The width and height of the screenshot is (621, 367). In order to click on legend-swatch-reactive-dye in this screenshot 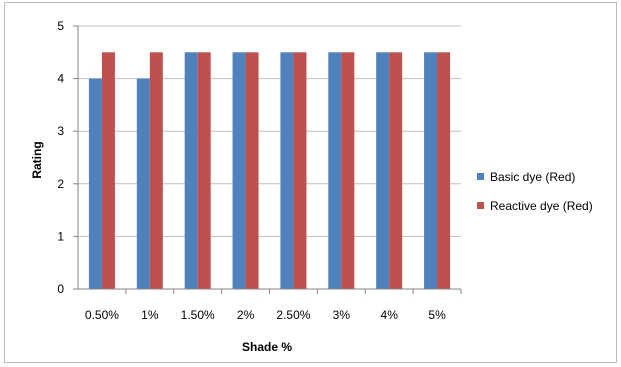, I will do `click(480, 205)`.